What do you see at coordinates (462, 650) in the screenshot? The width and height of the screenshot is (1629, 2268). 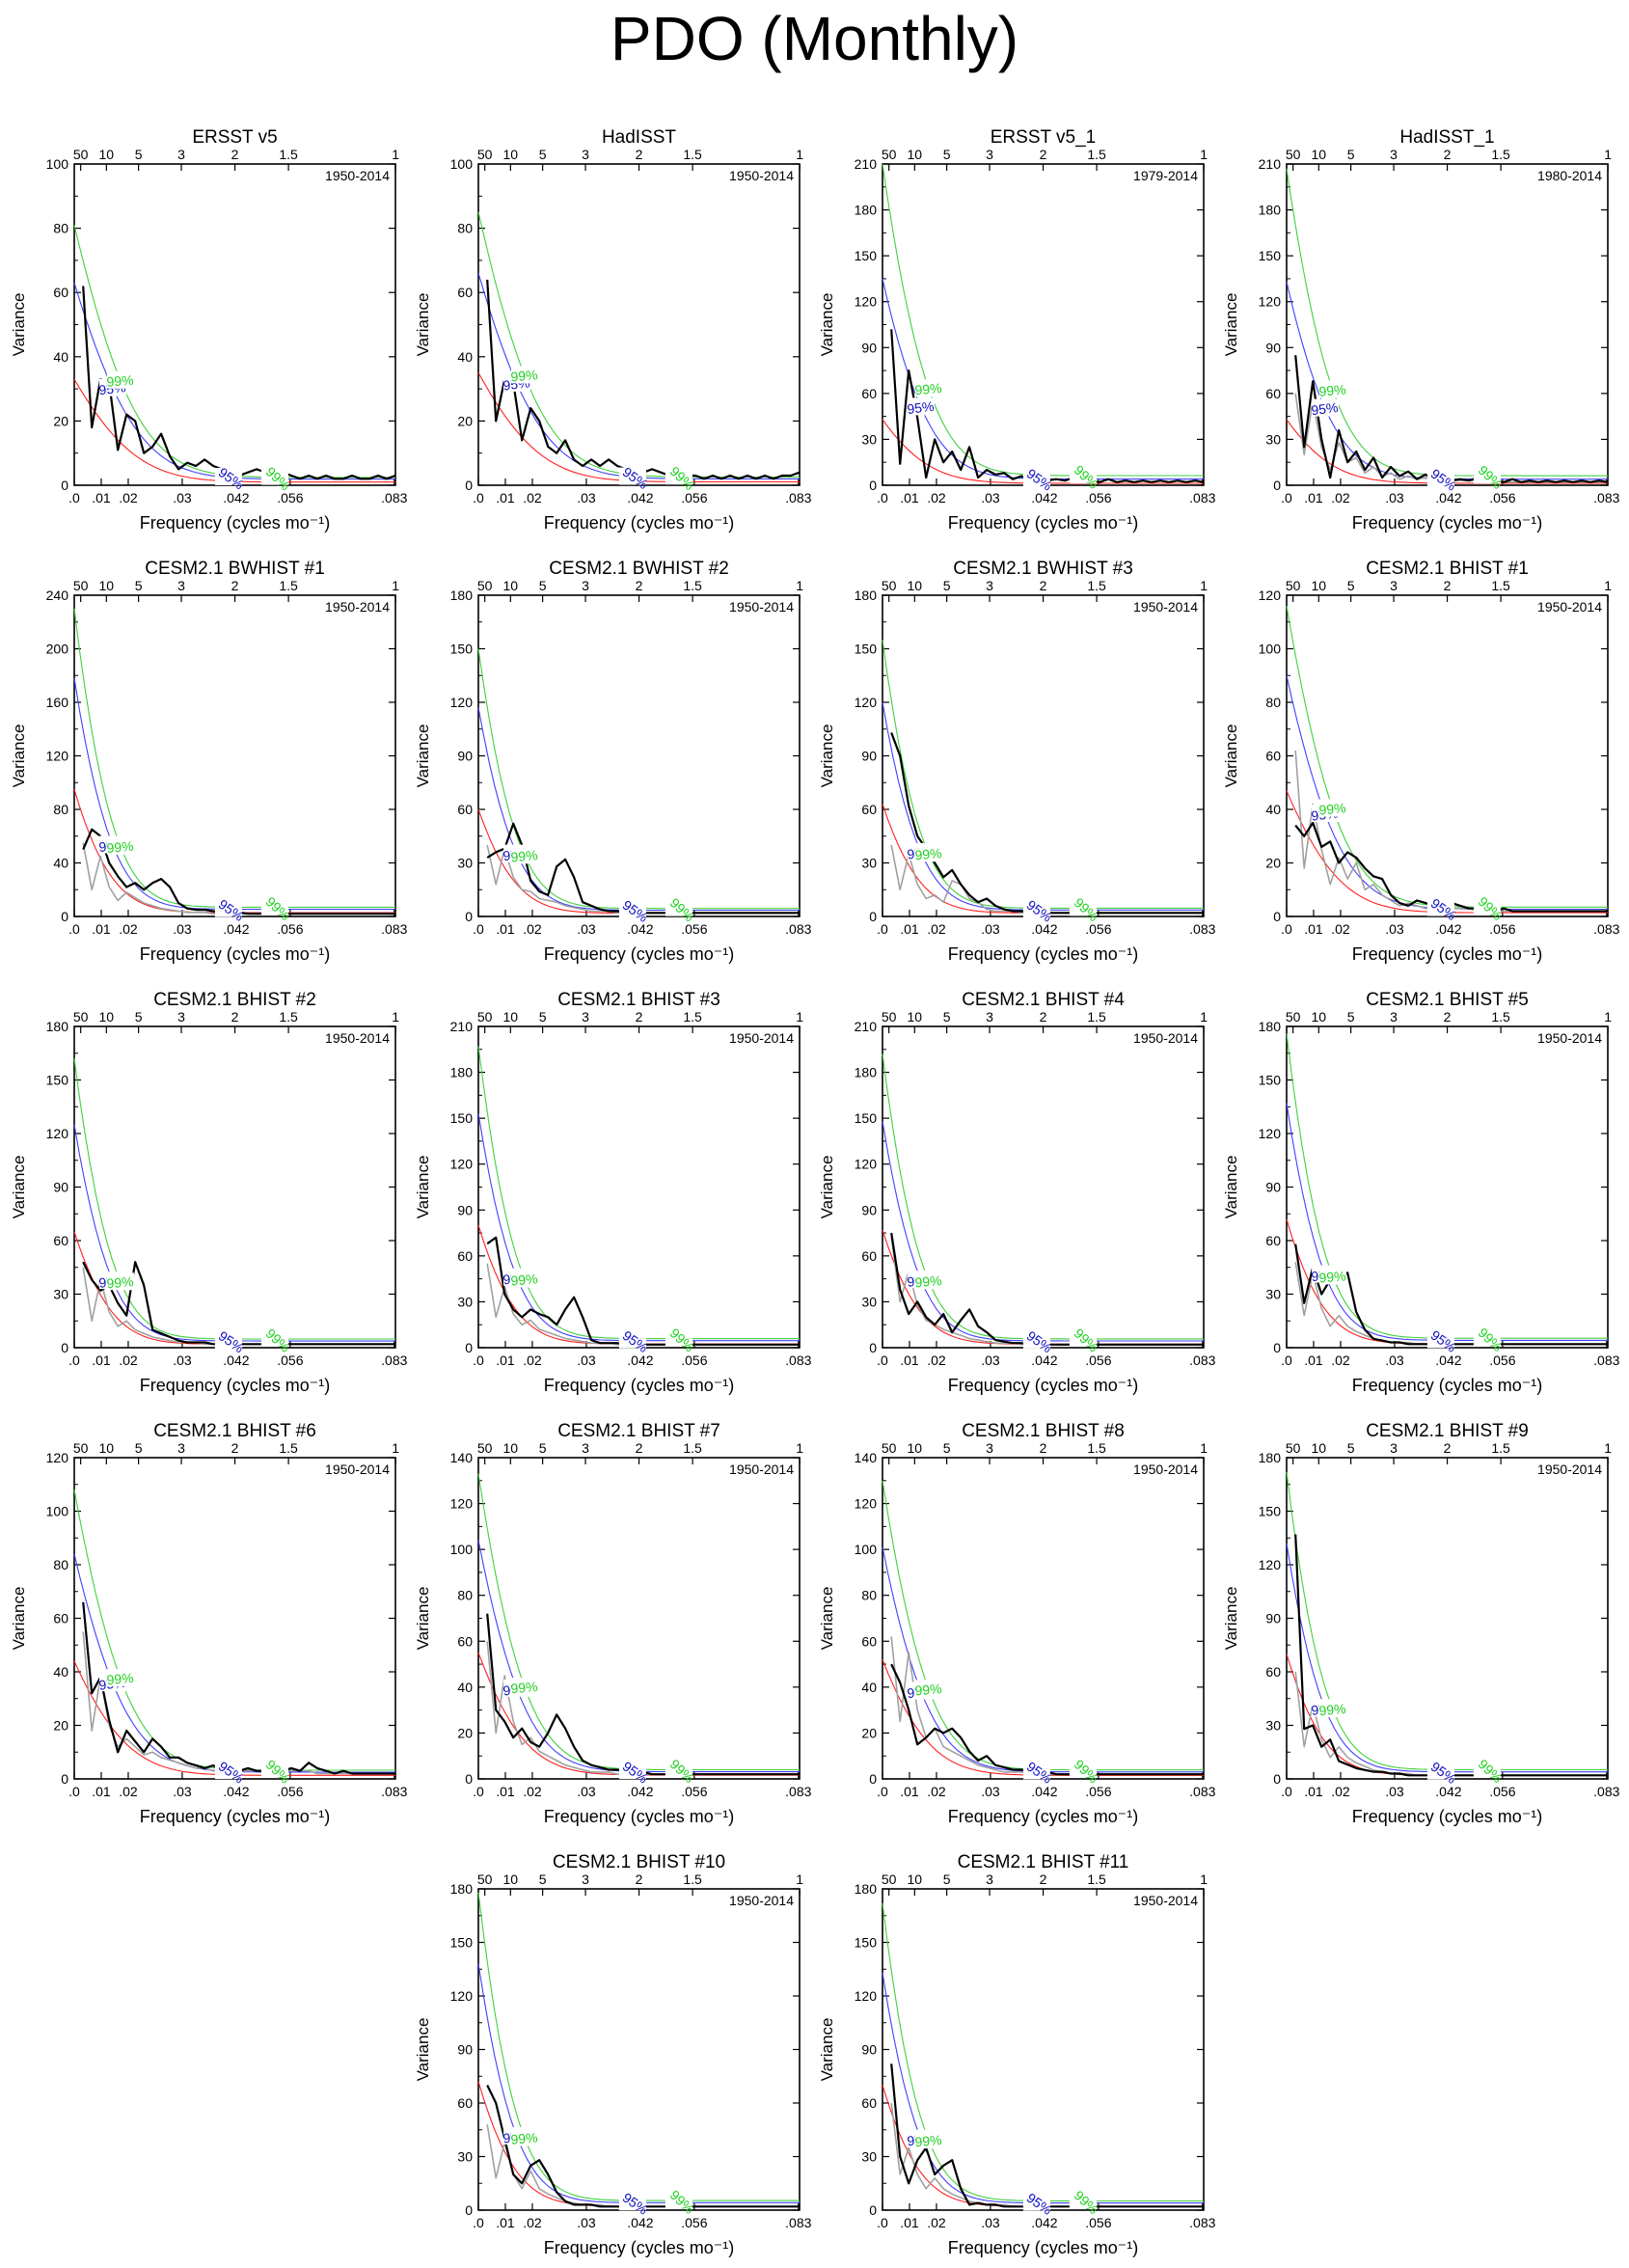 I see `y-tick-label: 150` at bounding box center [462, 650].